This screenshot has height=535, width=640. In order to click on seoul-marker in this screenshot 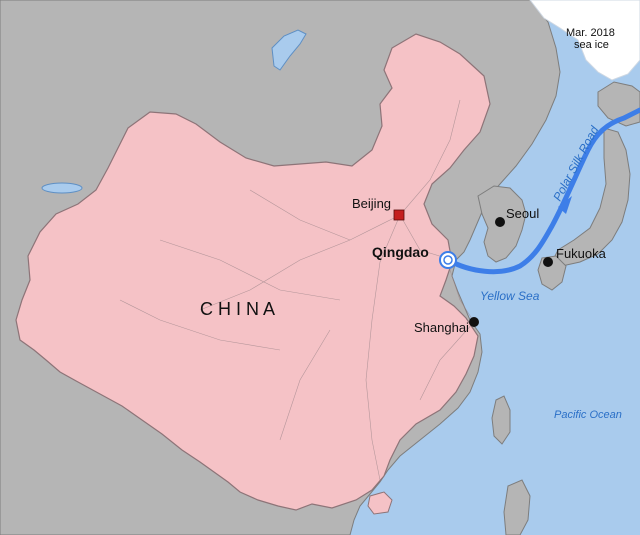, I will do `click(500, 222)`.